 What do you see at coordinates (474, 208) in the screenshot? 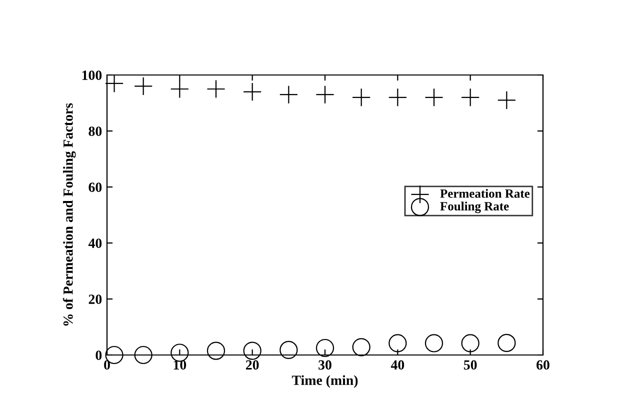
I see `legend-label: Fouling Rate` at bounding box center [474, 208].